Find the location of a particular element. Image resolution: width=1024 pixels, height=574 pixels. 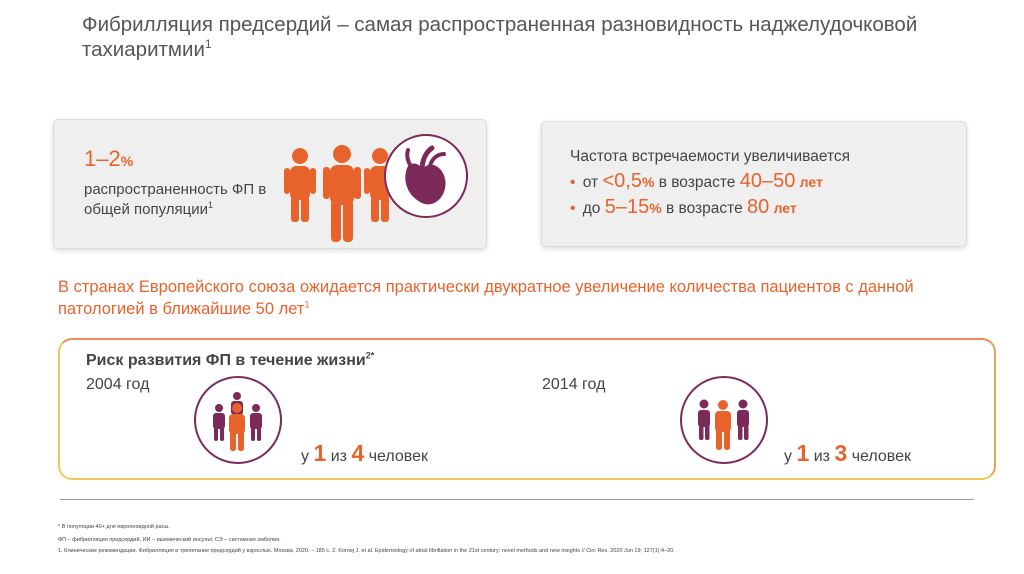

footnote-divider is located at coordinates (517, 499).